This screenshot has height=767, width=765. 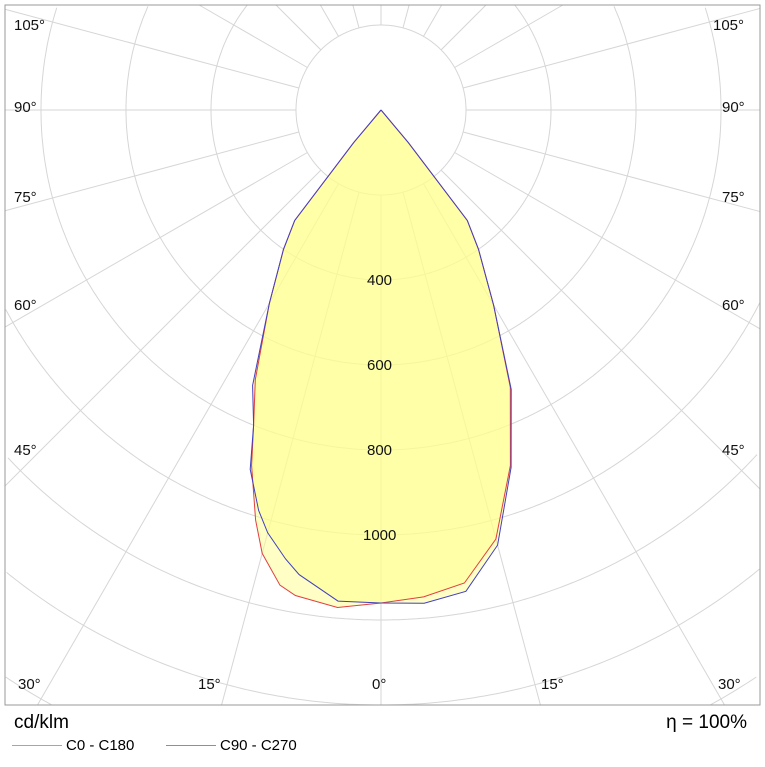 What do you see at coordinates (733, 197) in the screenshot?
I see `angle-label-right-75: 75°` at bounding box center [733, 197].